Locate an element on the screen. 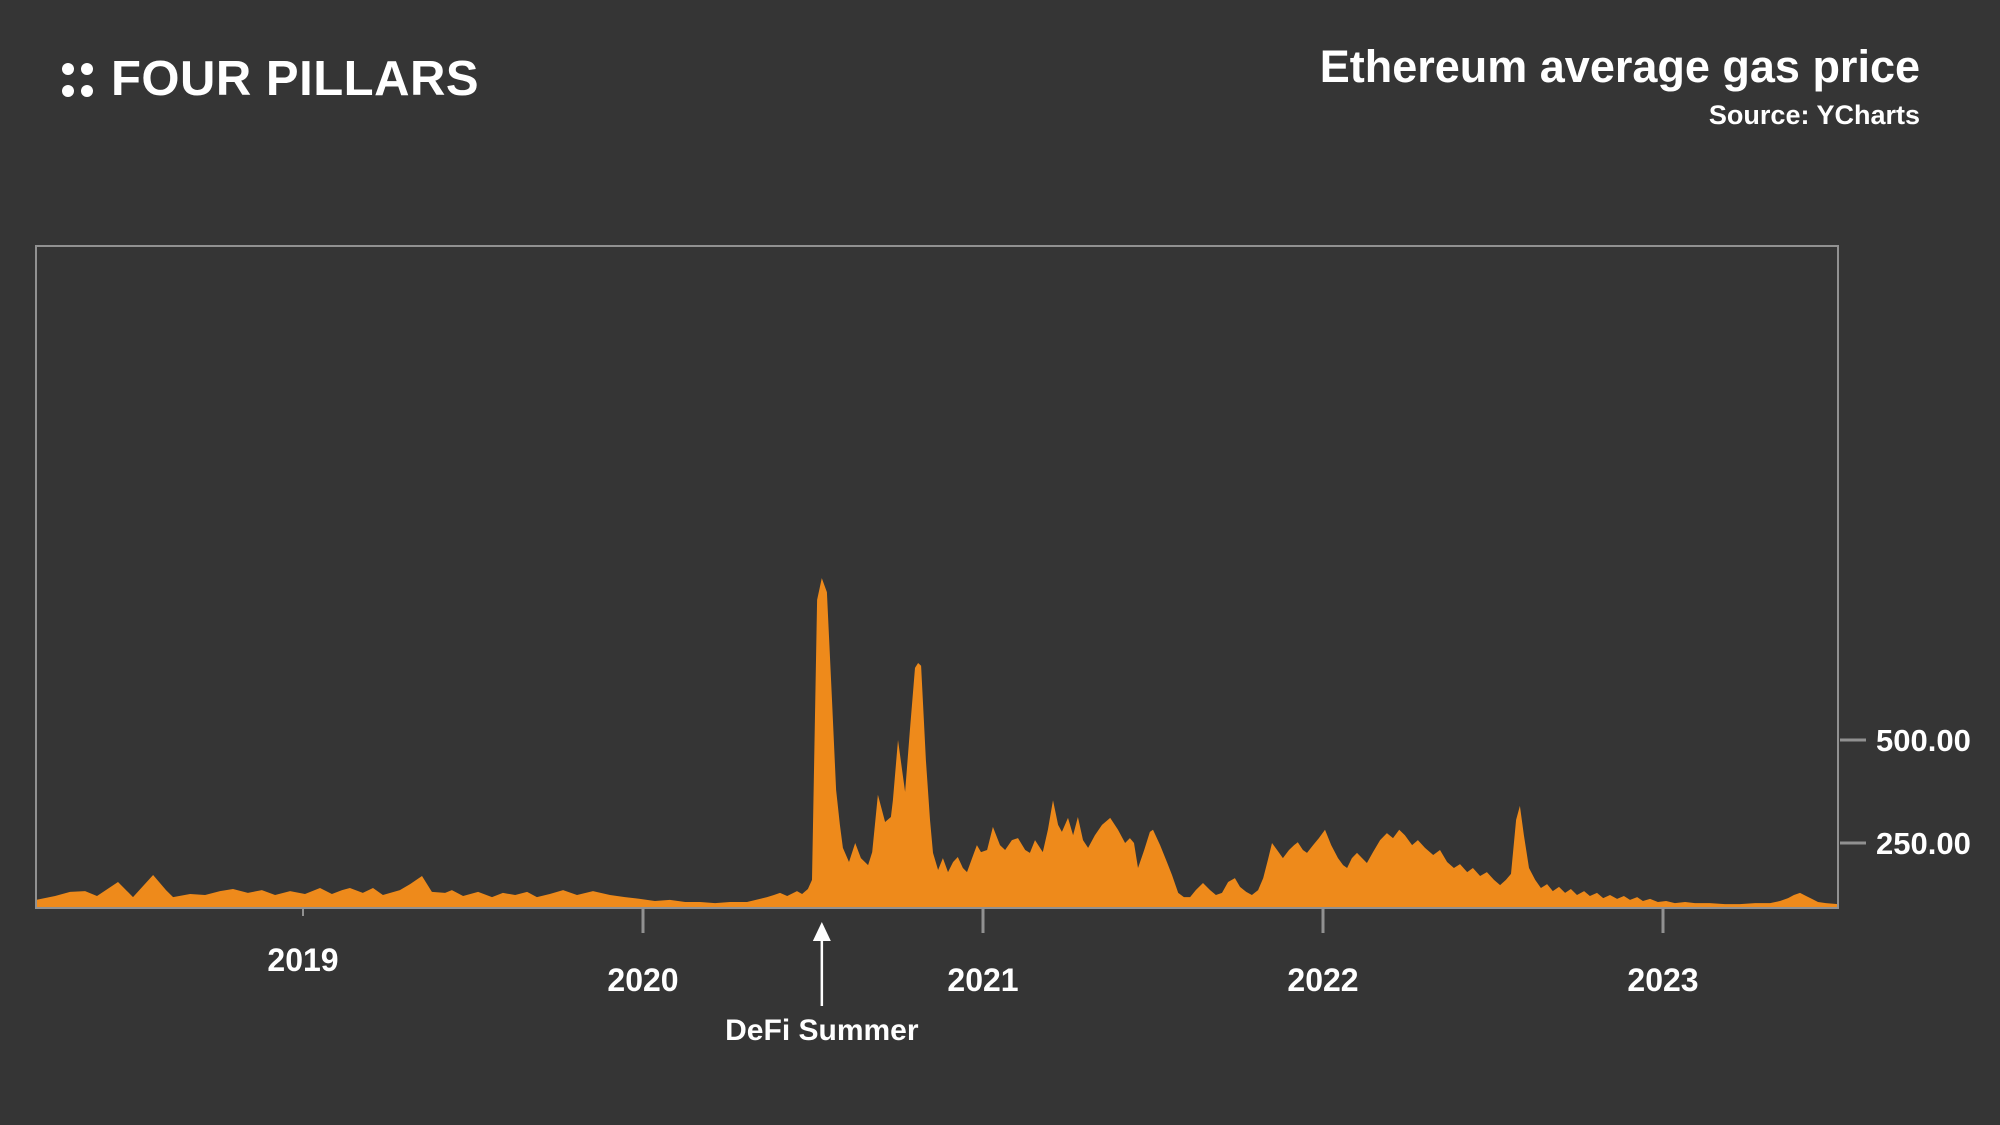  x-tick-label-2021: 2021 is located at coordinates (982, 980).